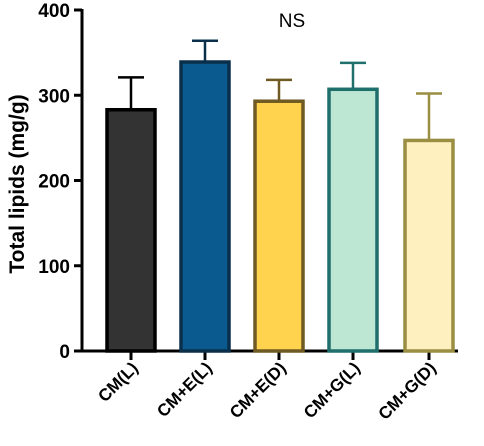  I want to click on x-tick-label-1: CM(L), so click(117, 381).